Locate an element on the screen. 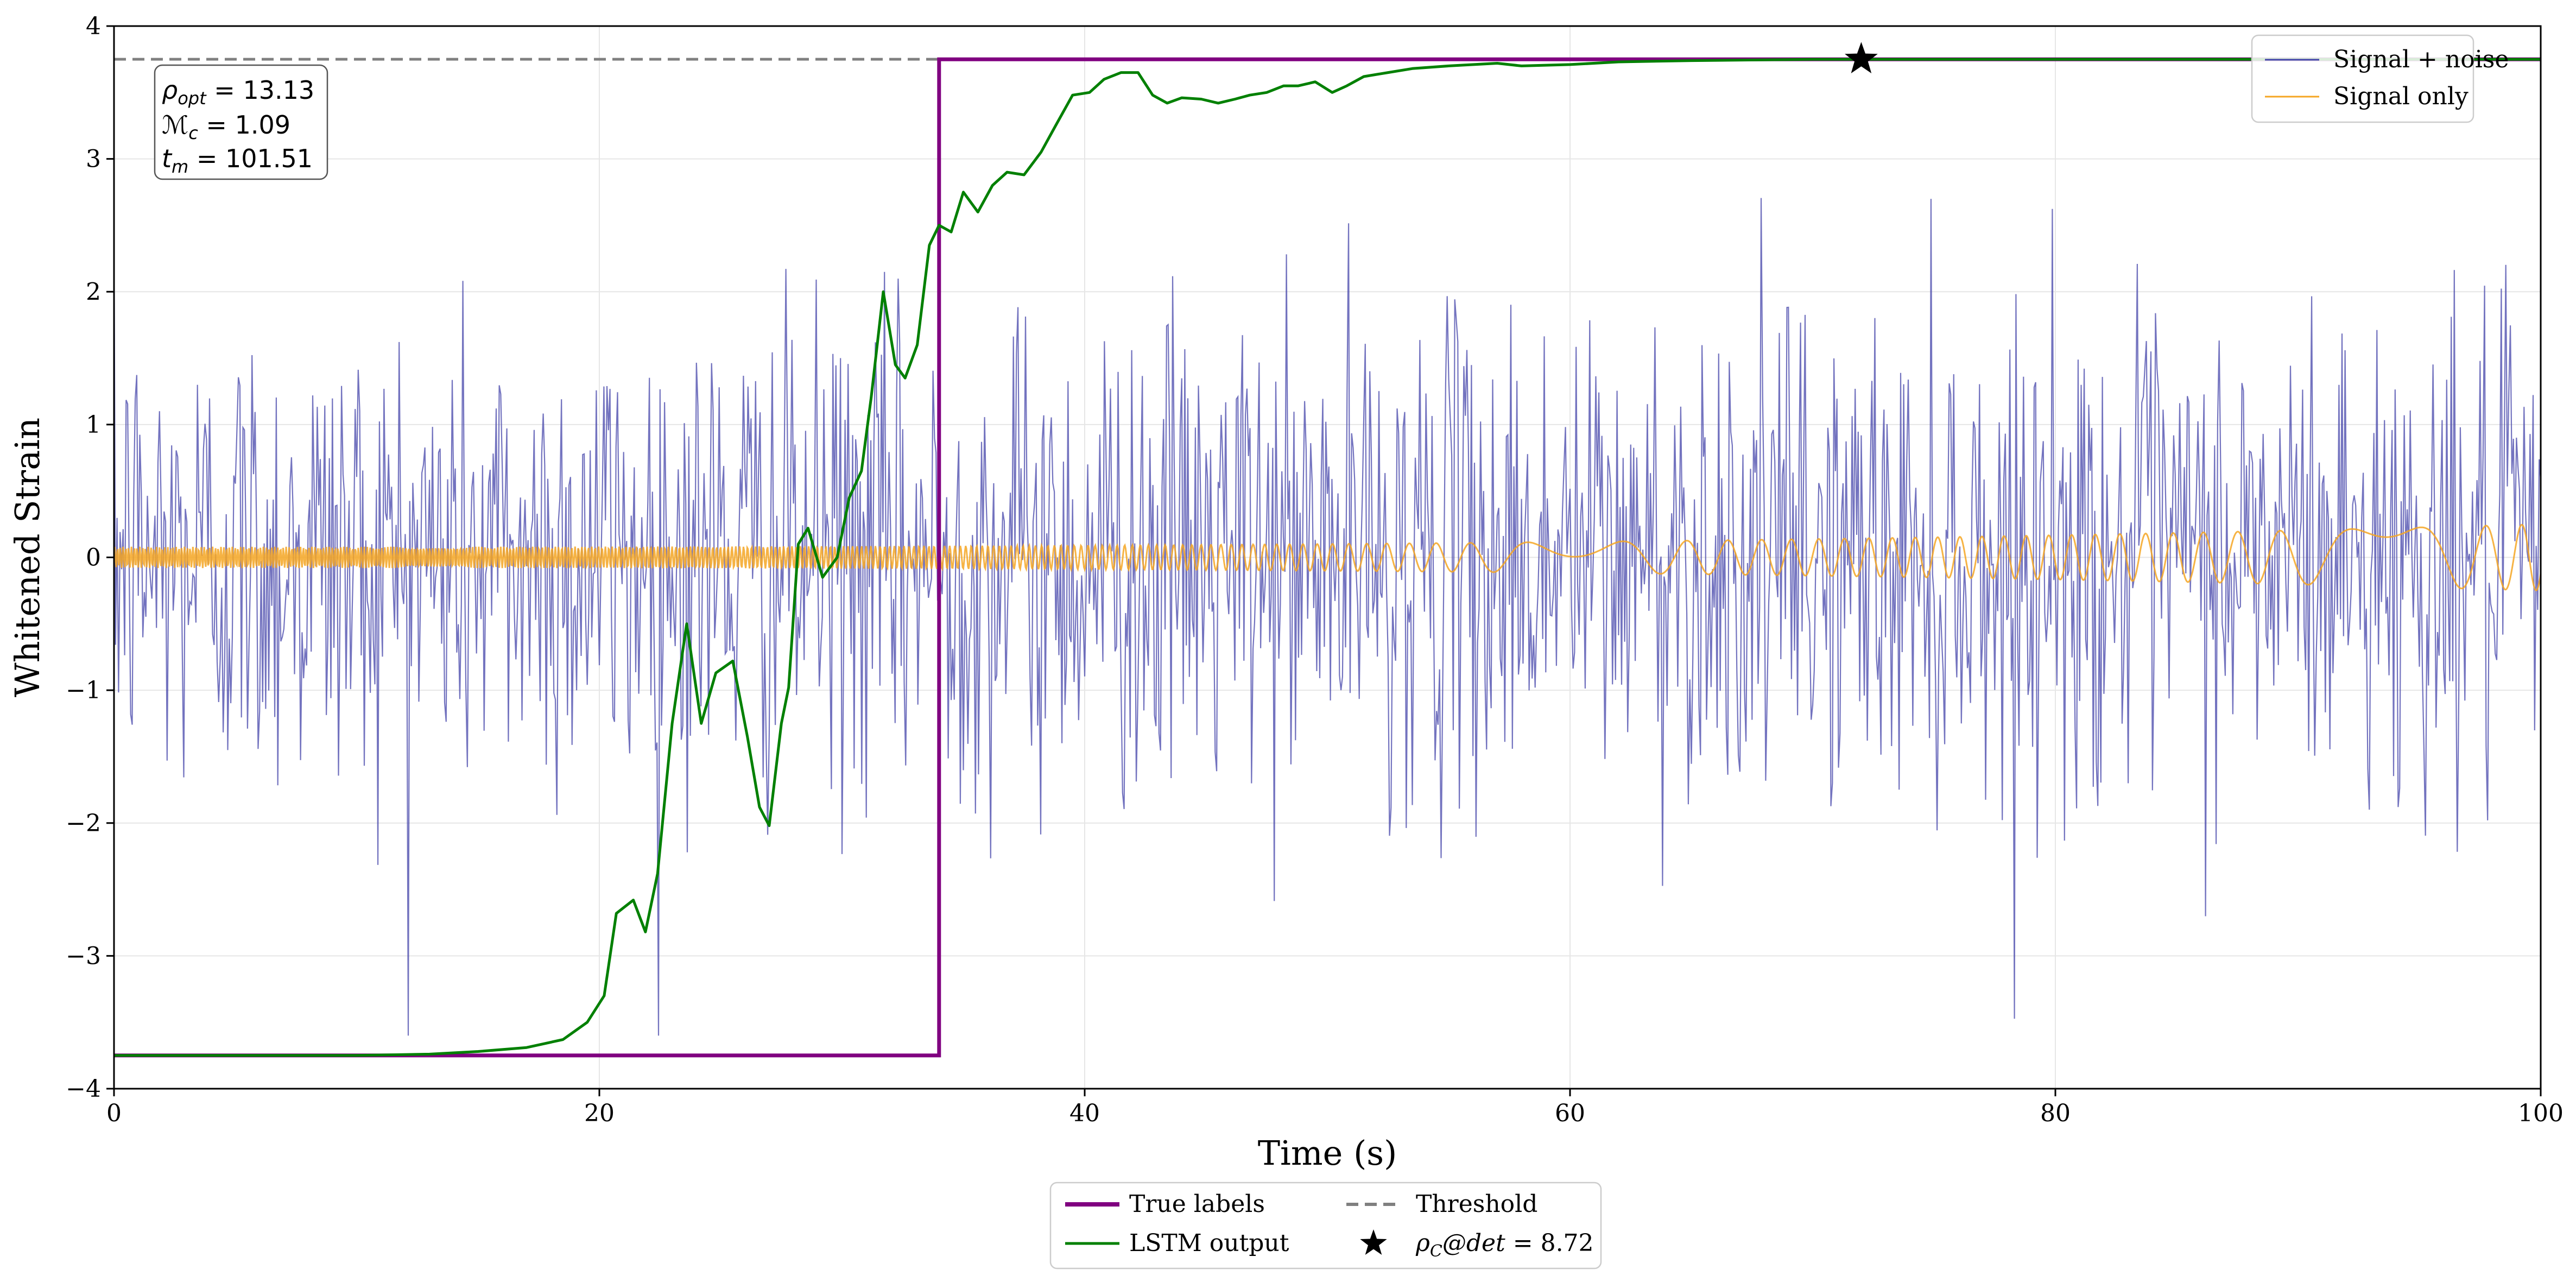  merger-time-line: tm = 101.51 is located at coordinates (237, 160).